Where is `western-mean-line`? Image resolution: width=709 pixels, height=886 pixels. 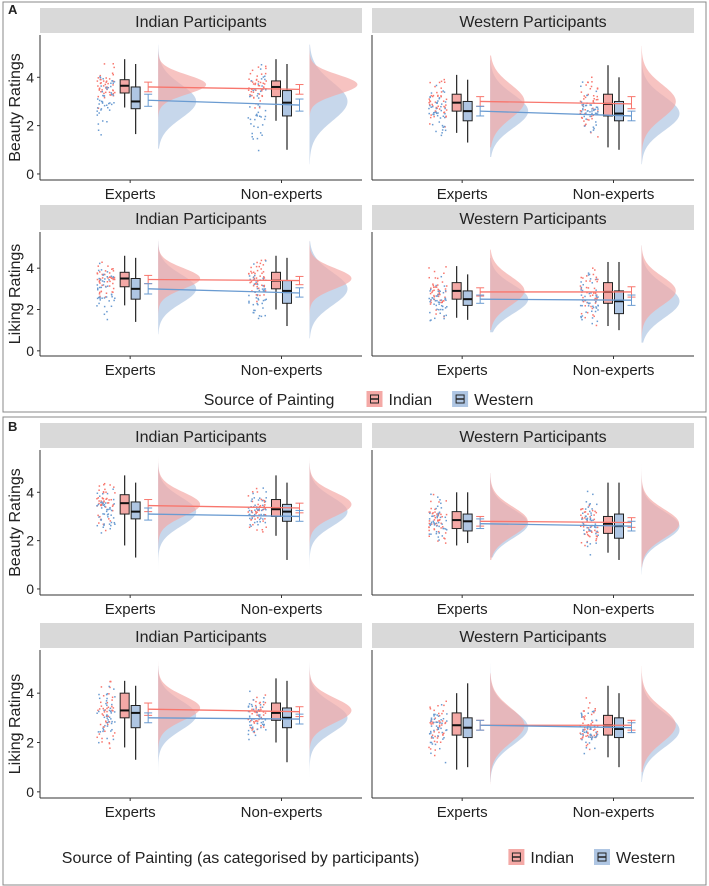 western-mean-line is located at coordinates (556, 113).